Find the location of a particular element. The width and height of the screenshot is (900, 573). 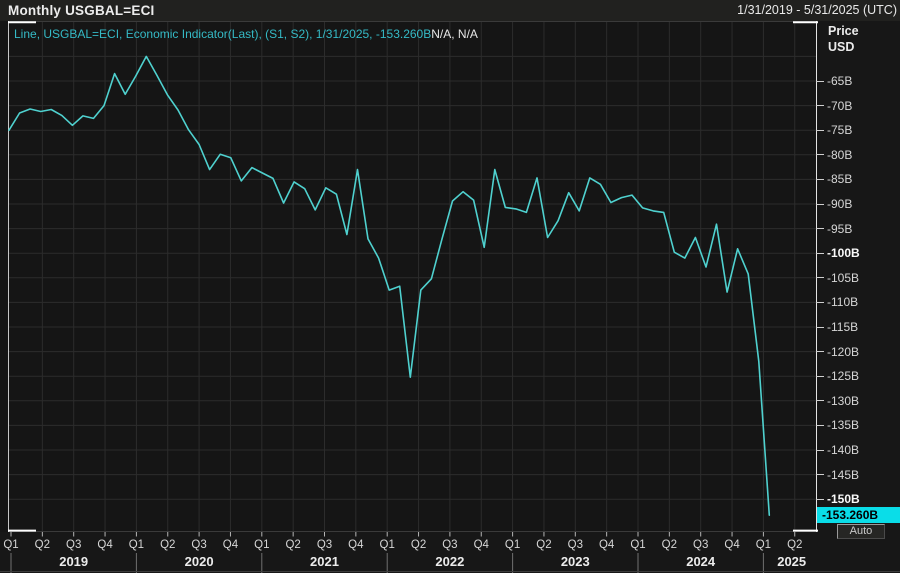

y-axis-label: -140B is located at coordinates (837, 450).